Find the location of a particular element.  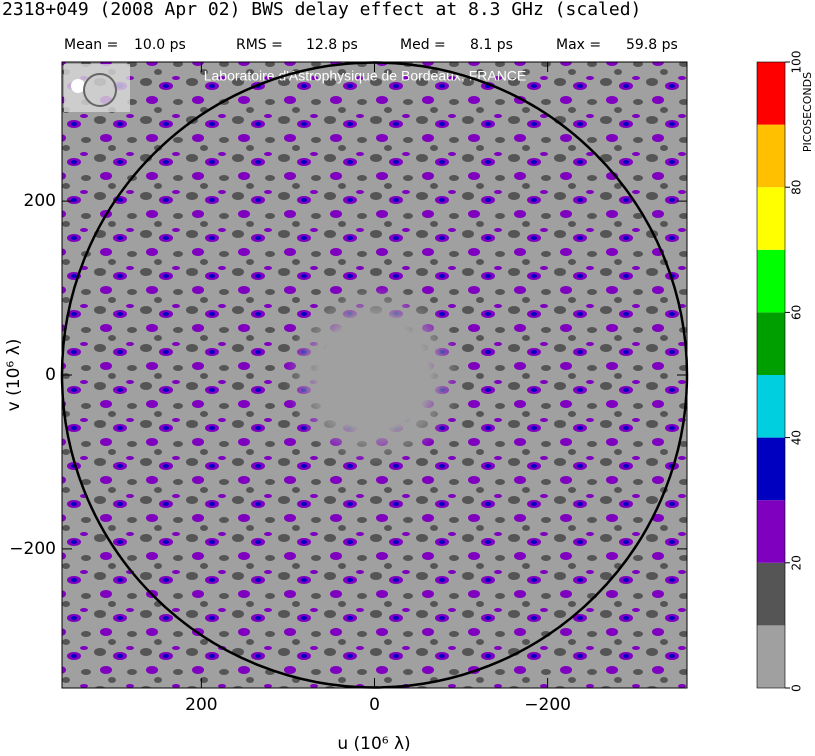

x-tick-label: −200 is located at coordinates (547, 705).